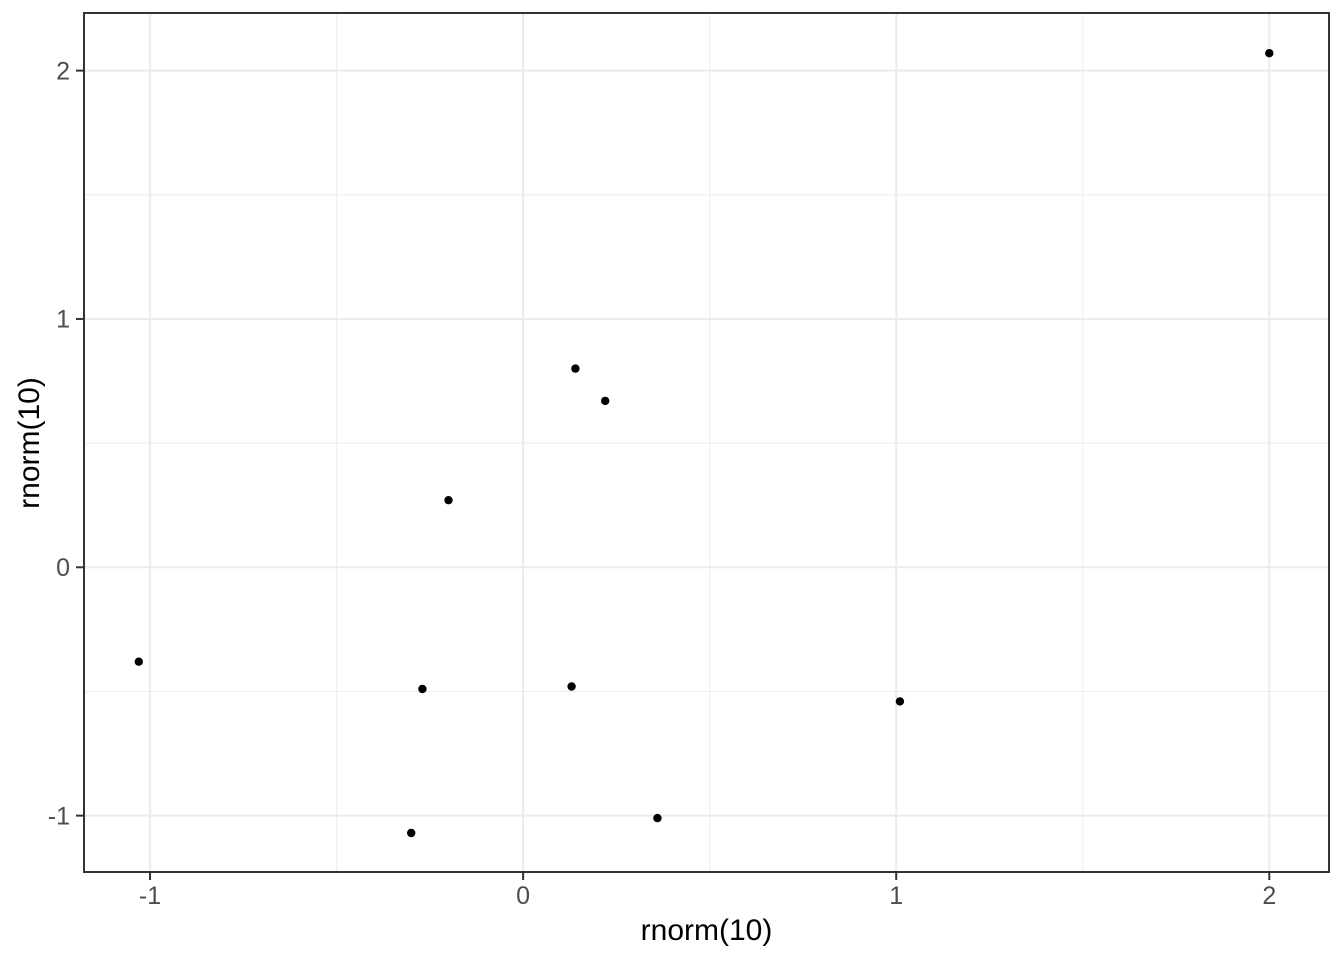 The image size is (1344, 960). What do you see at coordinates (523, 896) in the screenshot?
I see `x-tick-label: 0` at bounding box center [523, 896].